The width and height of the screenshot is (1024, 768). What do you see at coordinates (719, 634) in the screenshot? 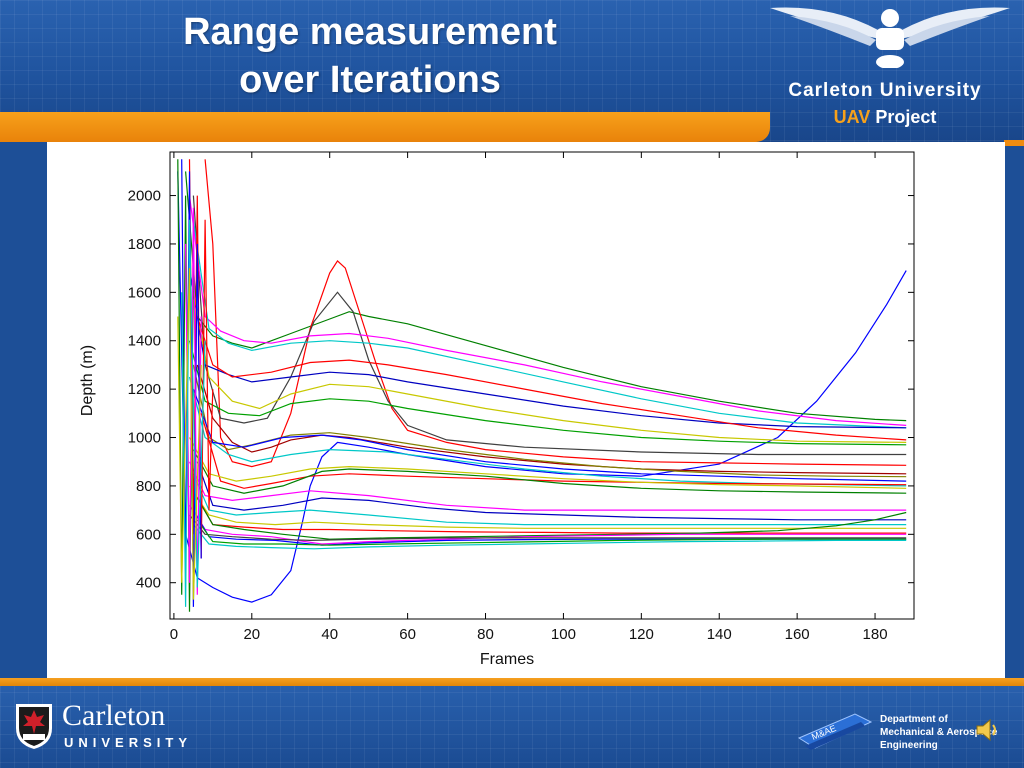
I see `x-tick-label: 140` at bounding box center [719, 634].